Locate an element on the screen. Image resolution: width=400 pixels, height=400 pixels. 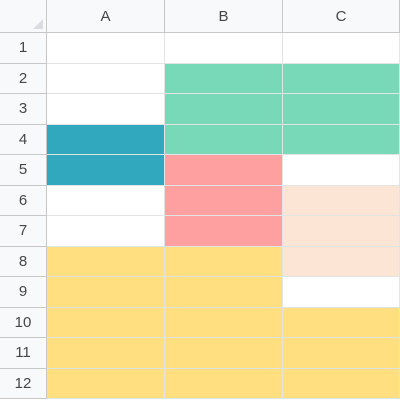
cell-a7 is located at coordinates (106, 231).